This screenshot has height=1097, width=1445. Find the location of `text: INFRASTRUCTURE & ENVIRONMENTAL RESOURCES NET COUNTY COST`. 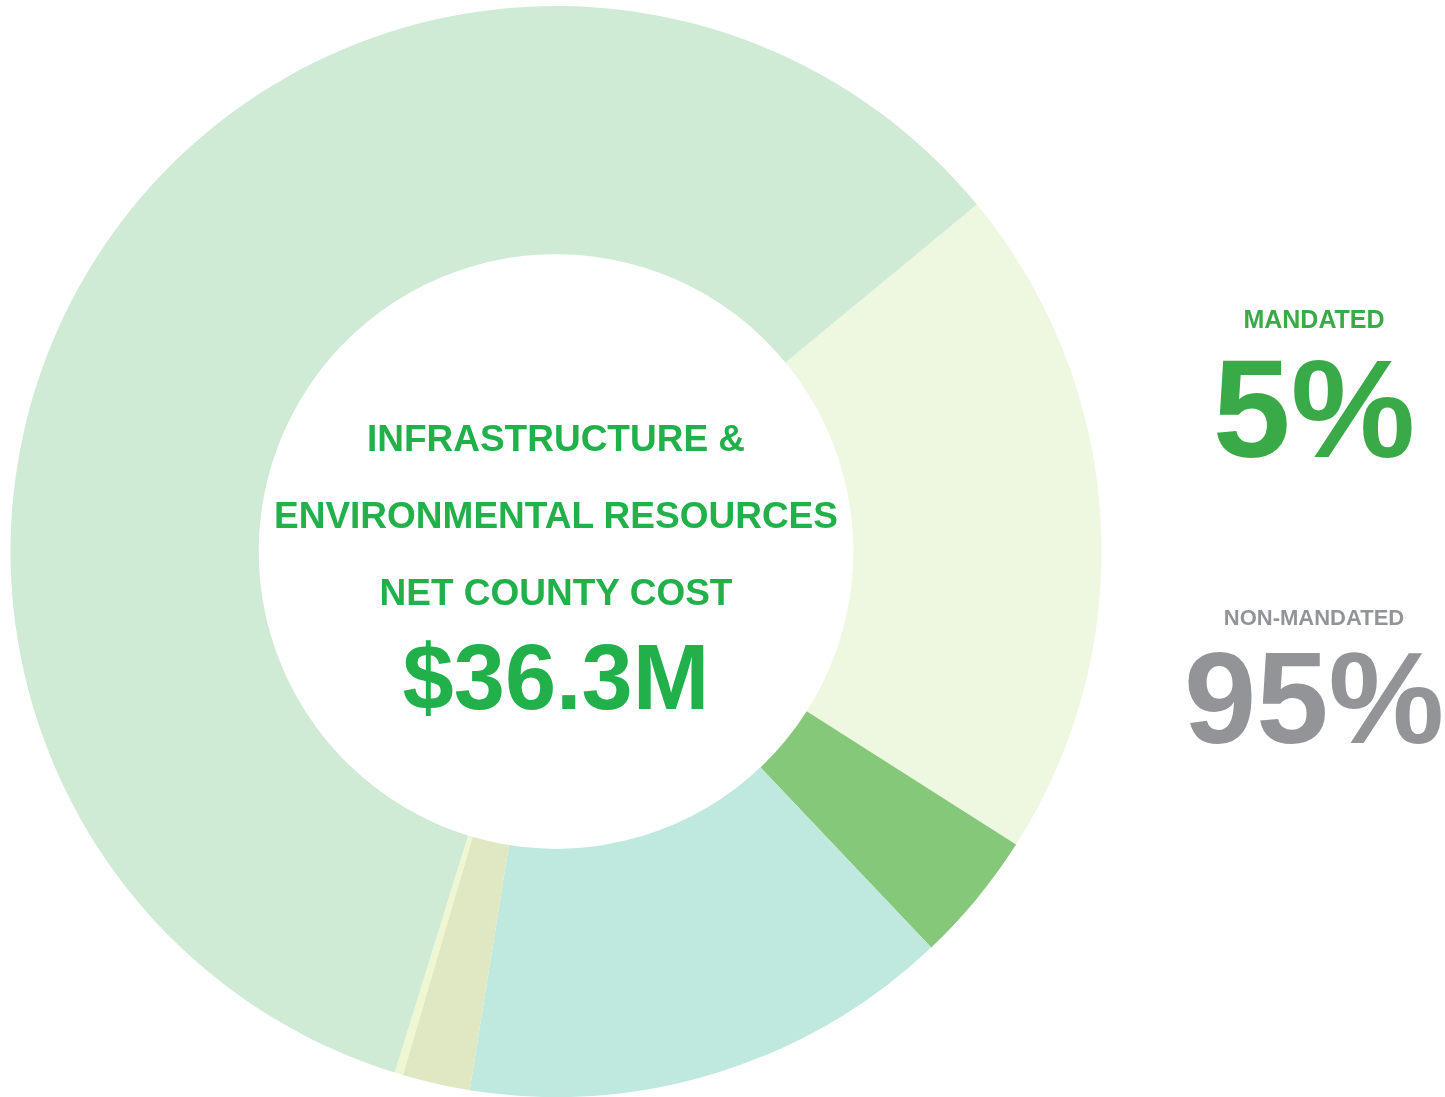

text: INFRASTRUCTURE & ENVIRONMENTAL RESOURCES NET COUNTY COST is located at coordinates (556, 515).